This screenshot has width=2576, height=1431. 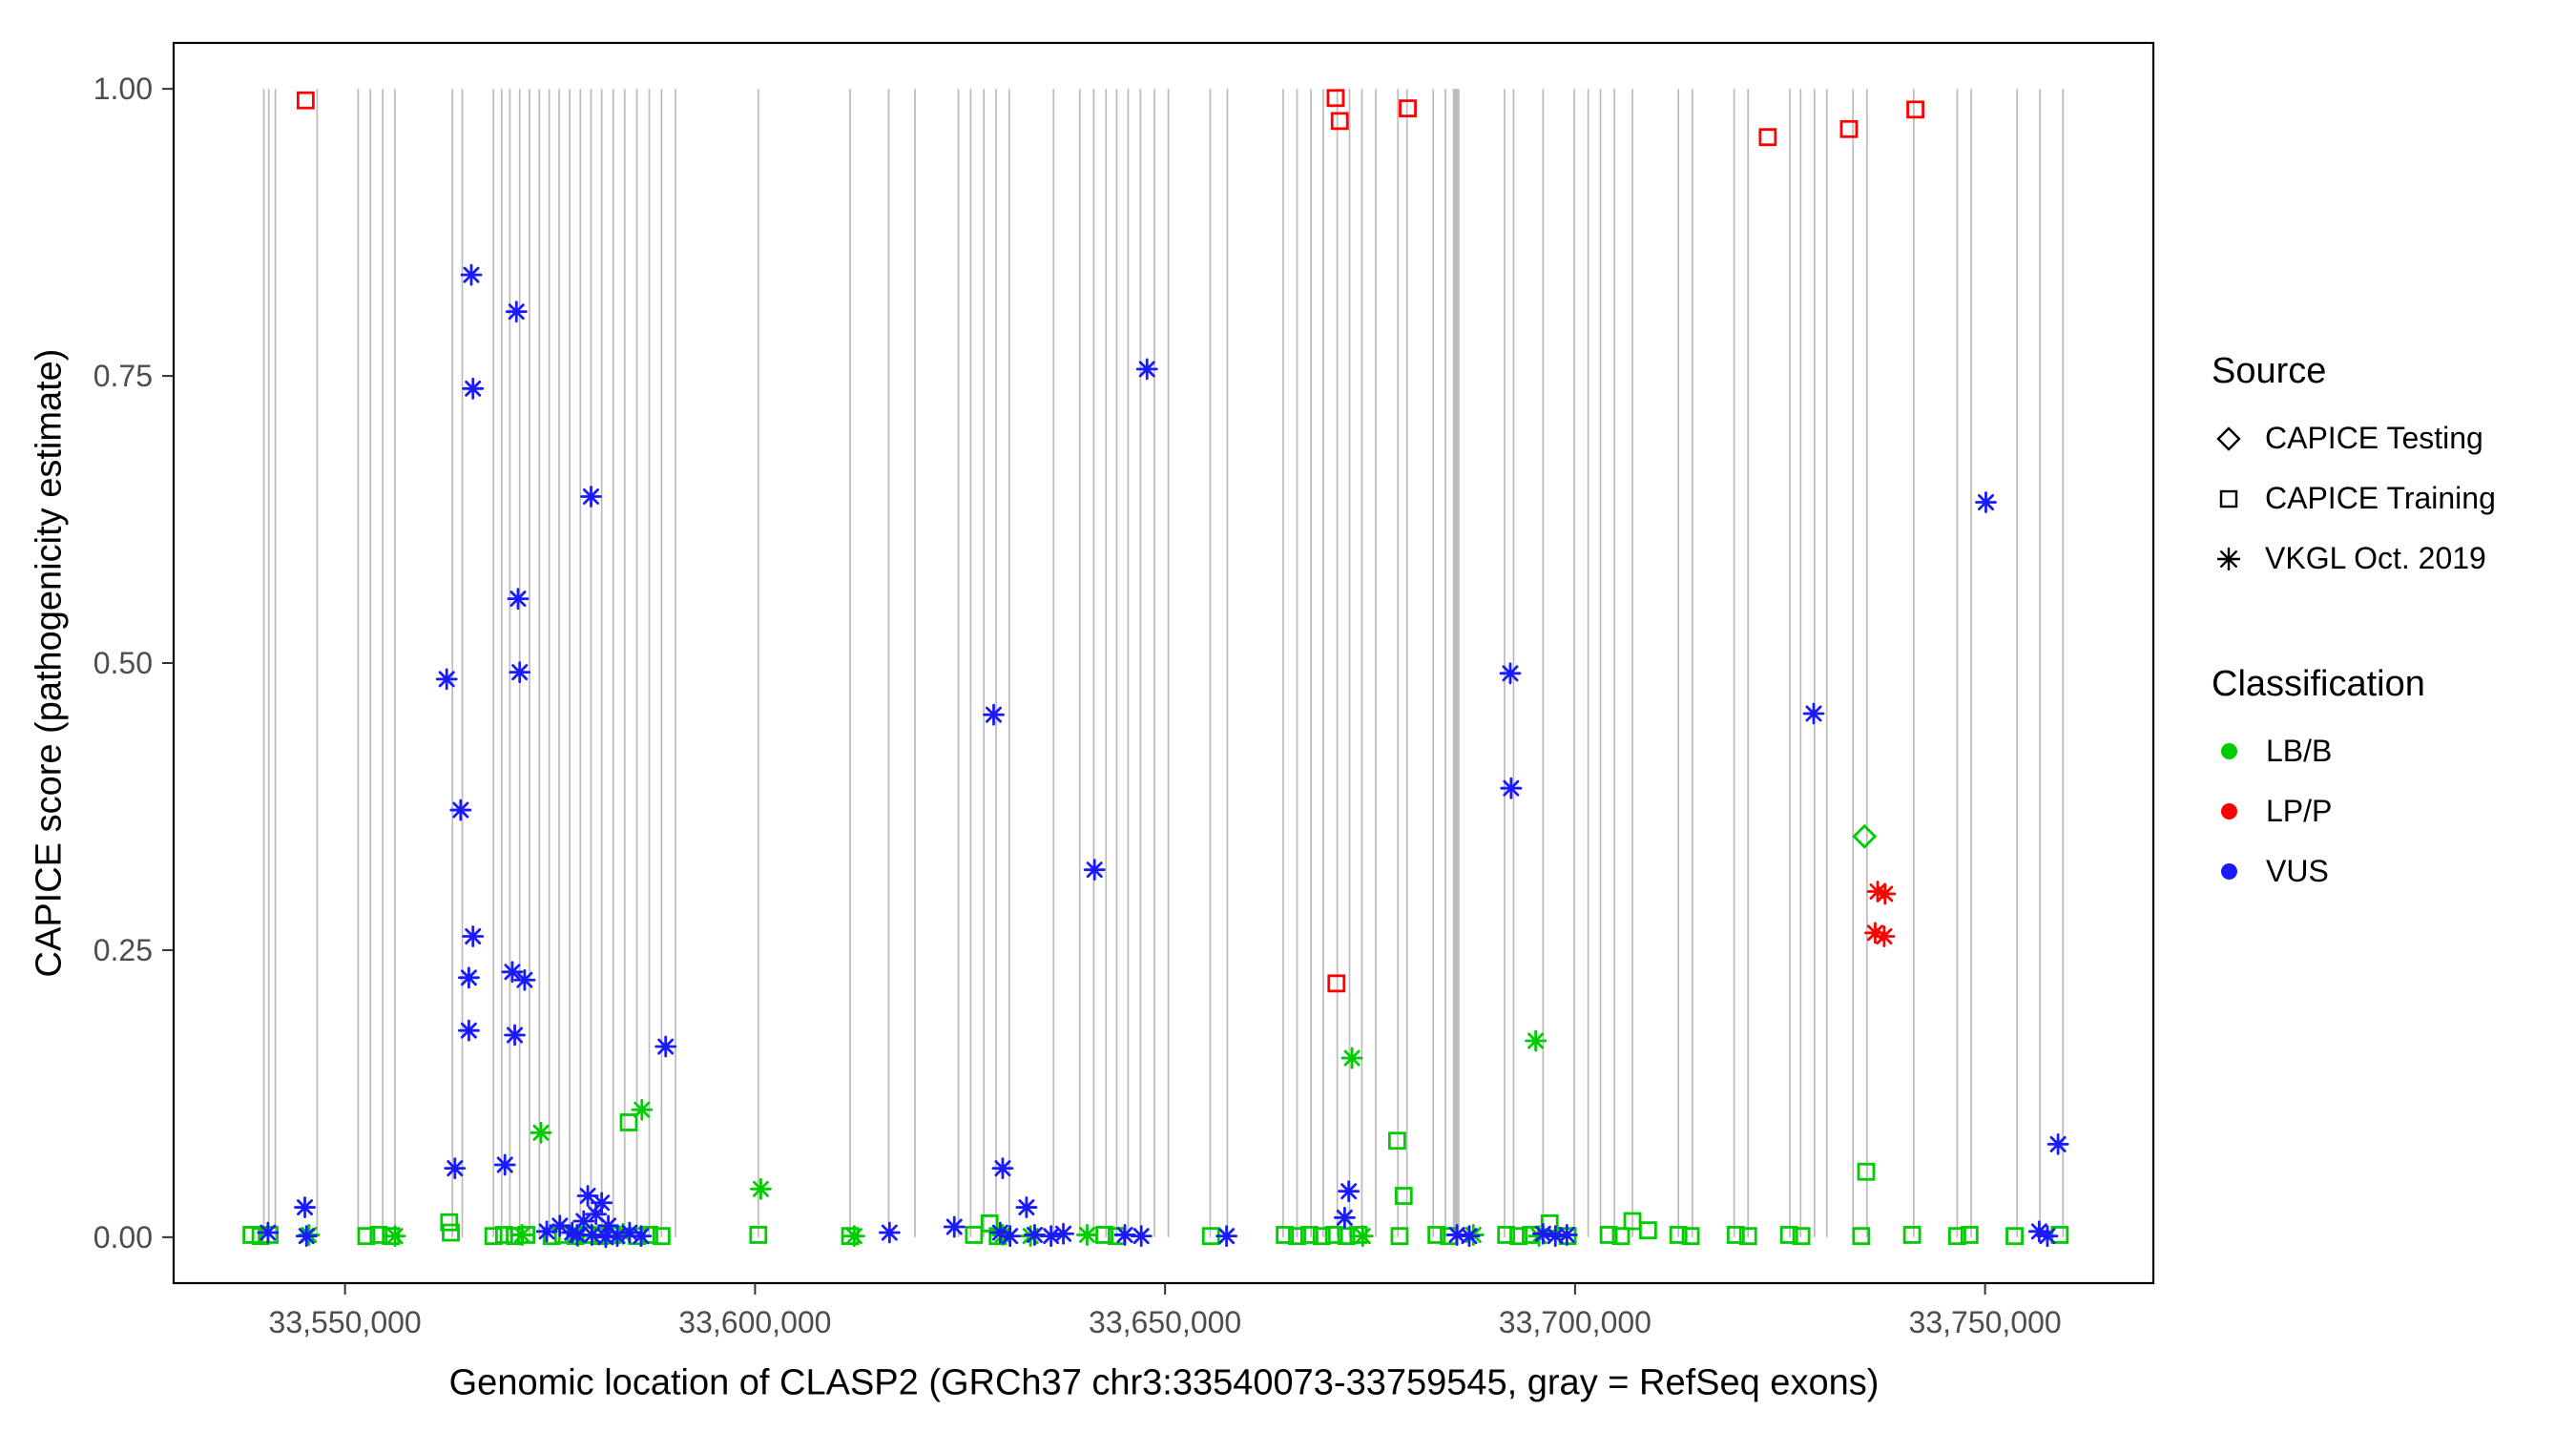 What do you see at coordinates (345, 1322) in the screenshot?
I see `x-tick-label: 33,550,000` at bounding box center [345, 1322].